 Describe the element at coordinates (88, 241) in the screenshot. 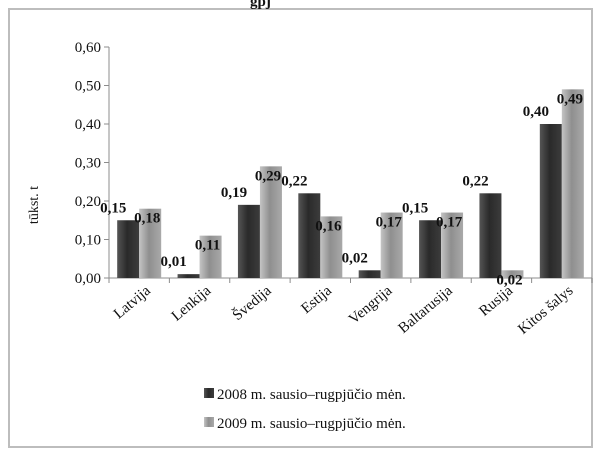

I see `y-tick-label: 0,10` at that location.